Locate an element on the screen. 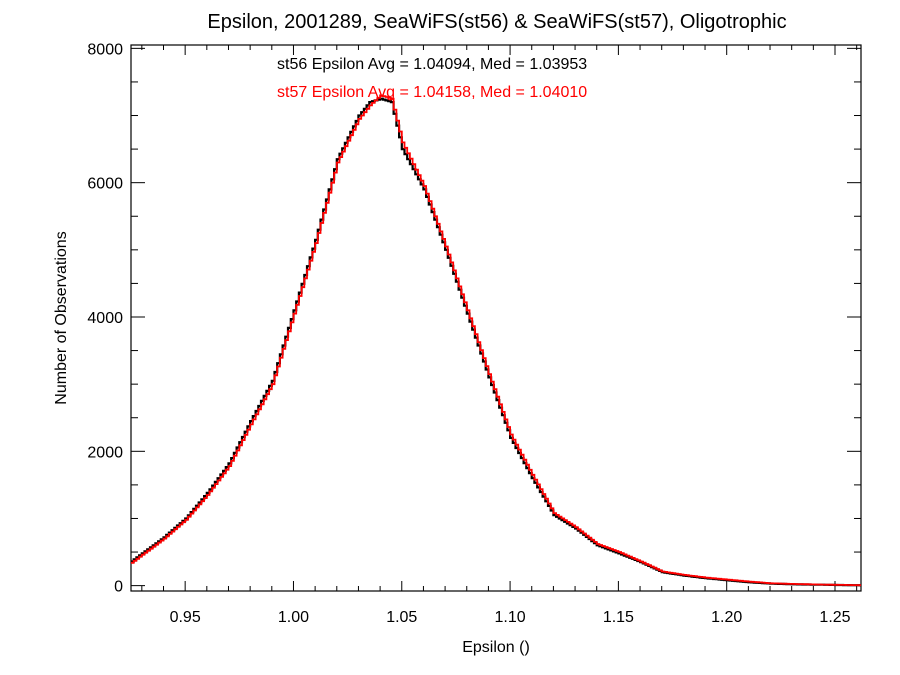 The height and width of the screenshot is (675, 900). y-tick-label: 8000 is located at coordinates (105, 49).